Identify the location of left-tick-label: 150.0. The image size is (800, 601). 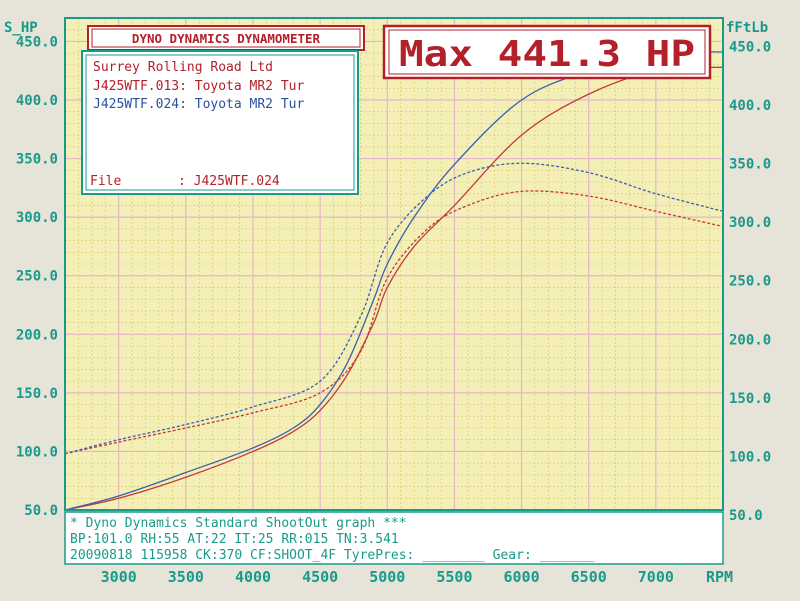
(37, 394).